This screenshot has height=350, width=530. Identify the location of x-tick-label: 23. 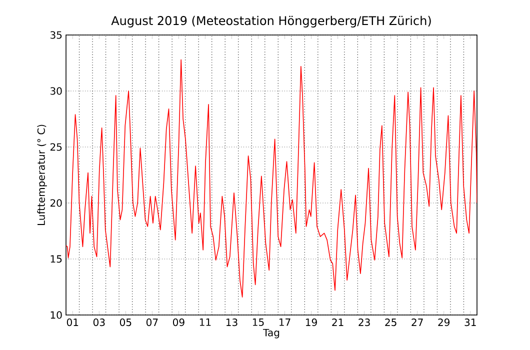
(364, 322).